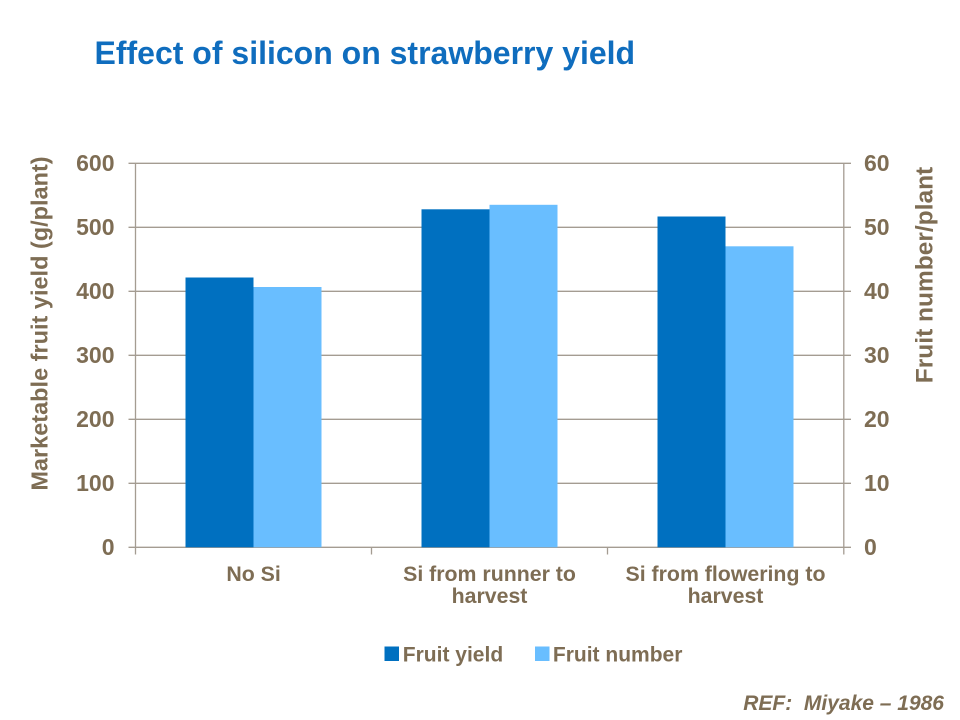 The width and height of the screenshot is (960, 720). I want to click on svg-text: 400, so click(95, 291).